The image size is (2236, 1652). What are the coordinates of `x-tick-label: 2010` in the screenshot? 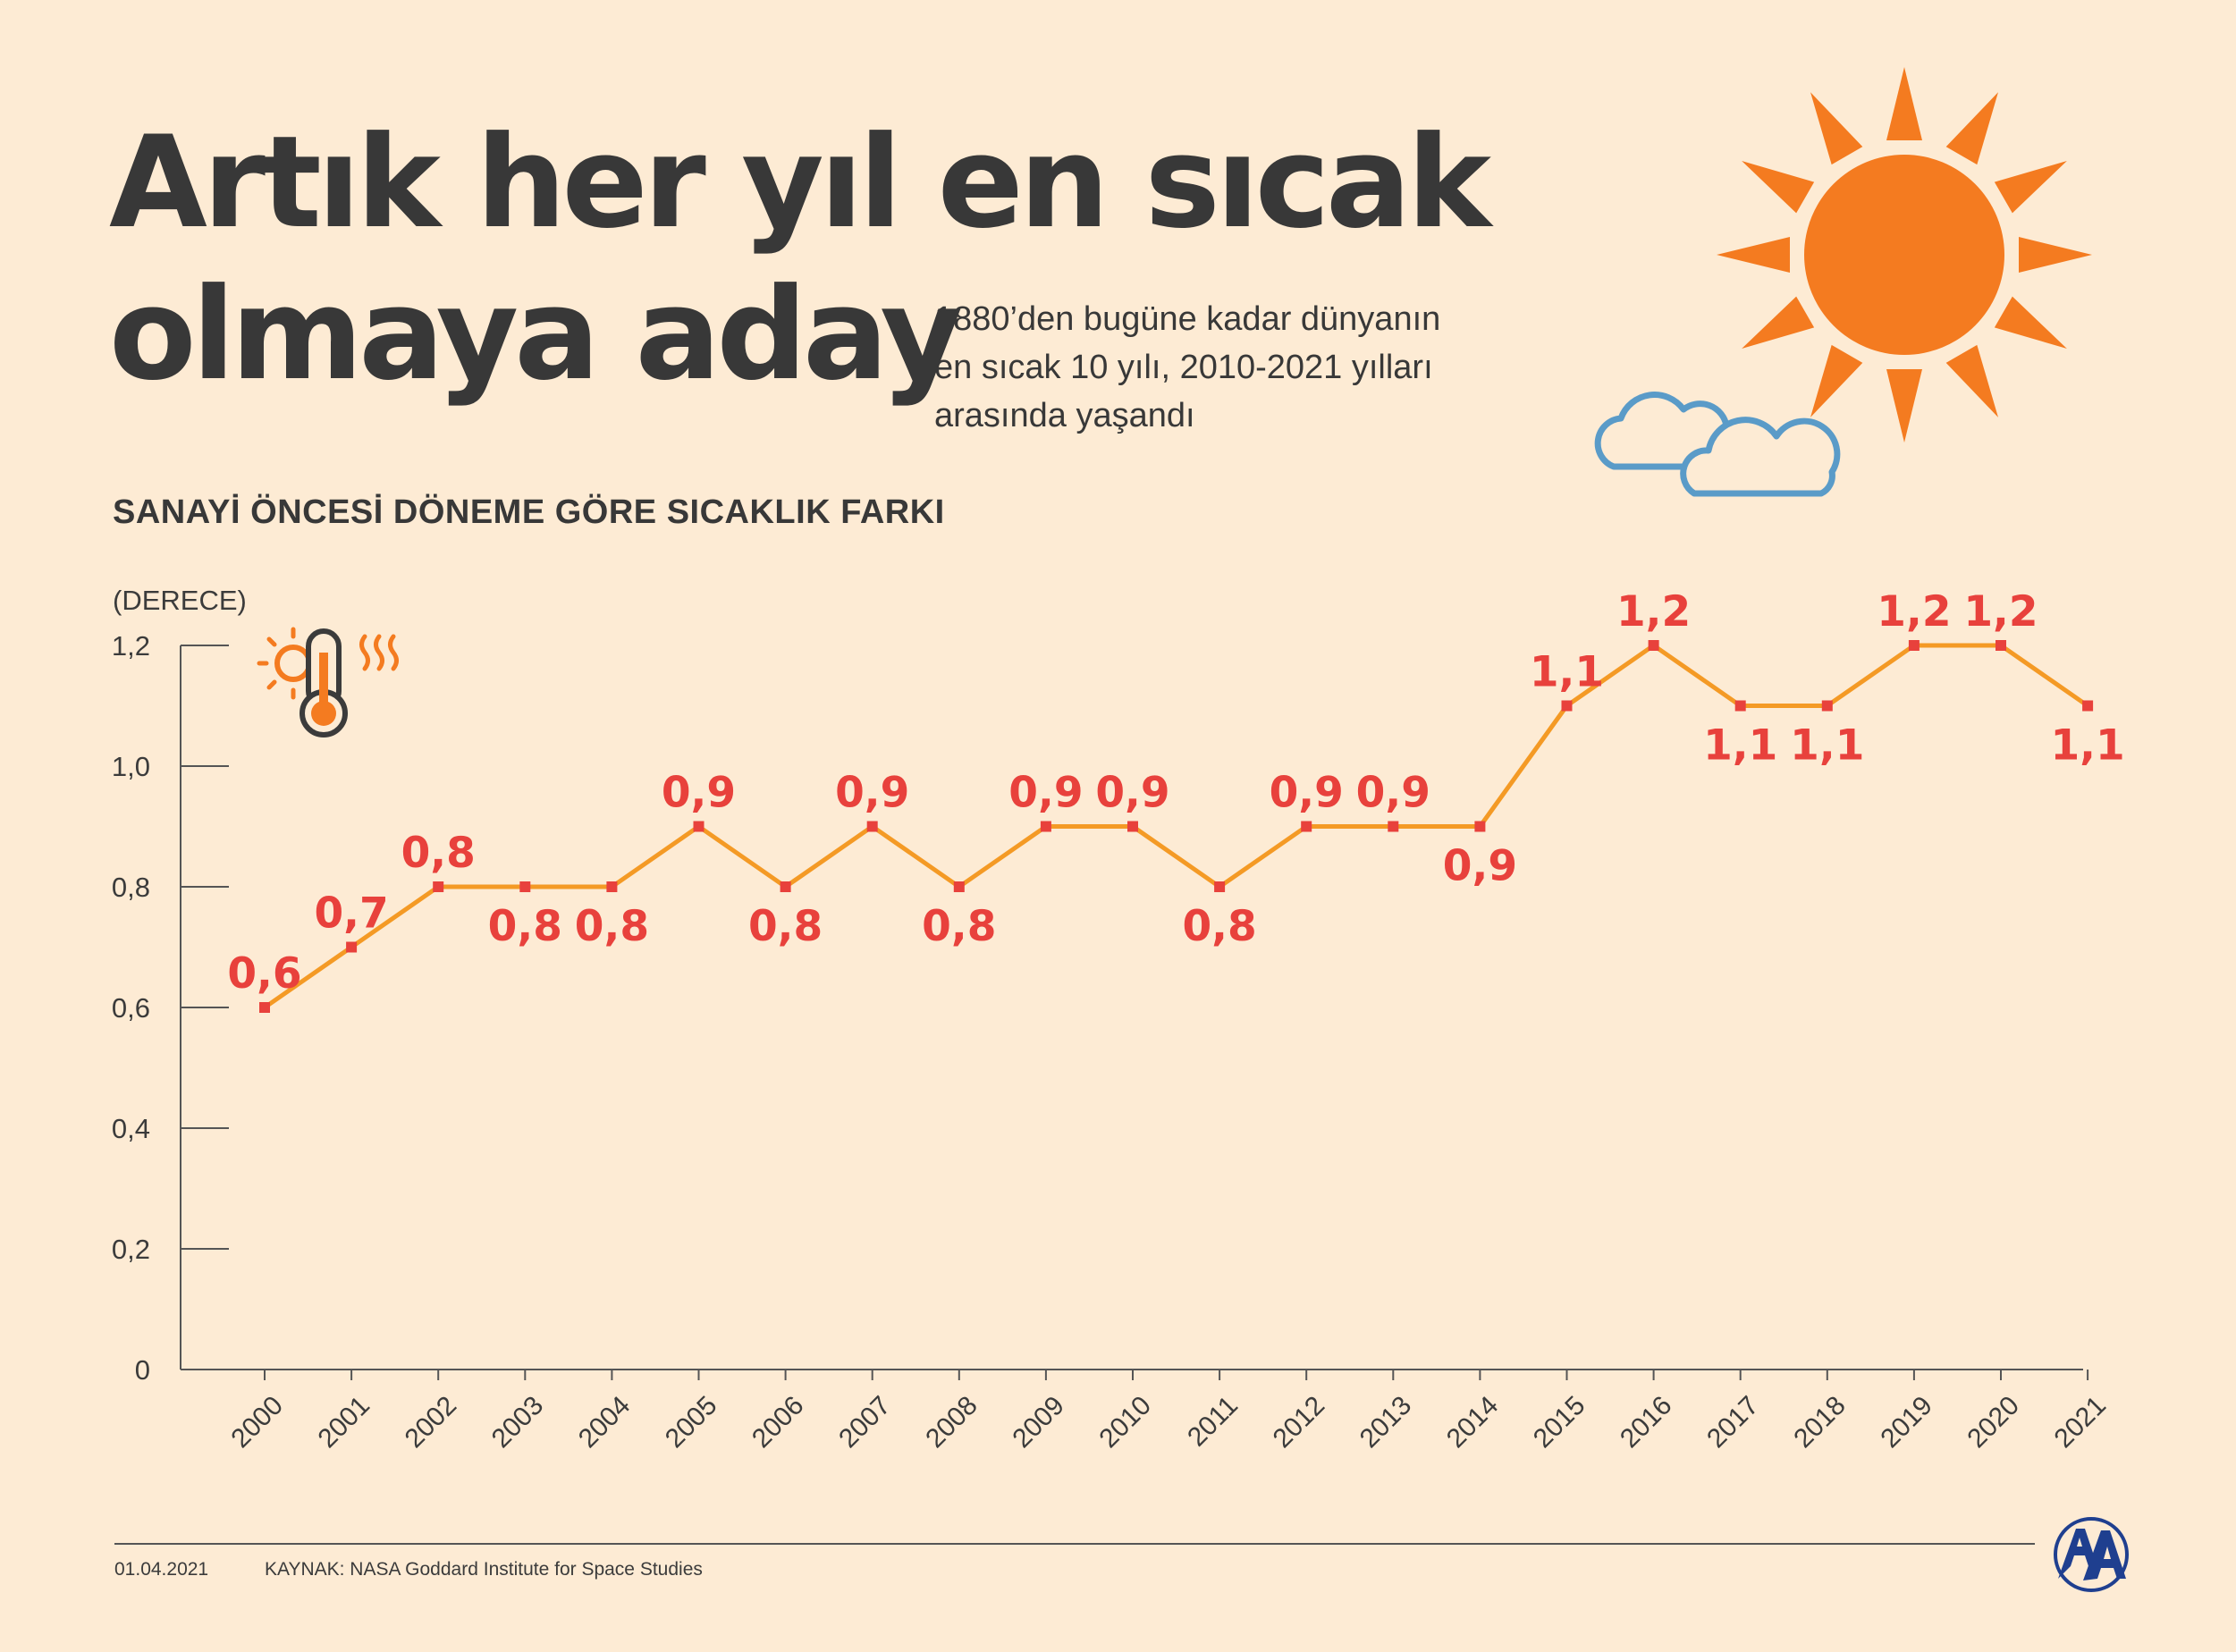 It's located at (1125, 1422).